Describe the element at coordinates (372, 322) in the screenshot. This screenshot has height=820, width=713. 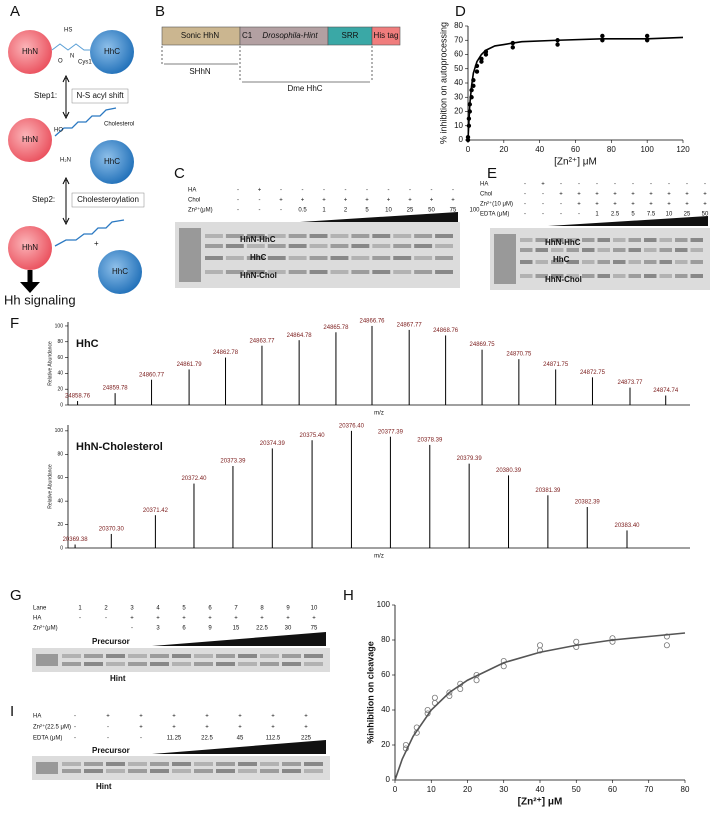
I see `peak-label: 24866.76` at that location.